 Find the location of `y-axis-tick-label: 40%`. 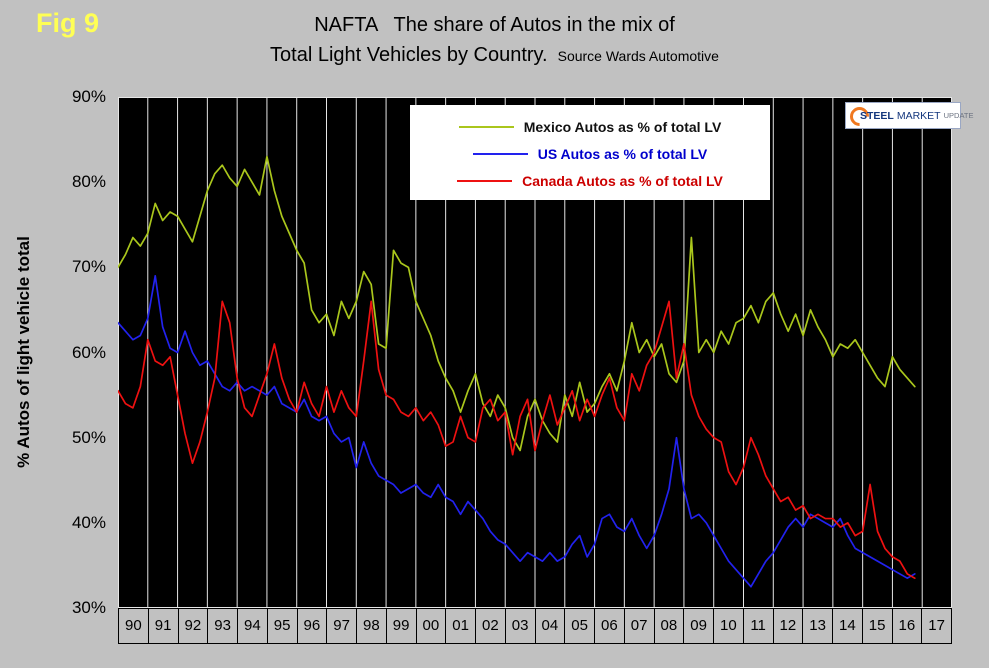

y-axis-tick-label: 40% is located at coordinates (88, 522).